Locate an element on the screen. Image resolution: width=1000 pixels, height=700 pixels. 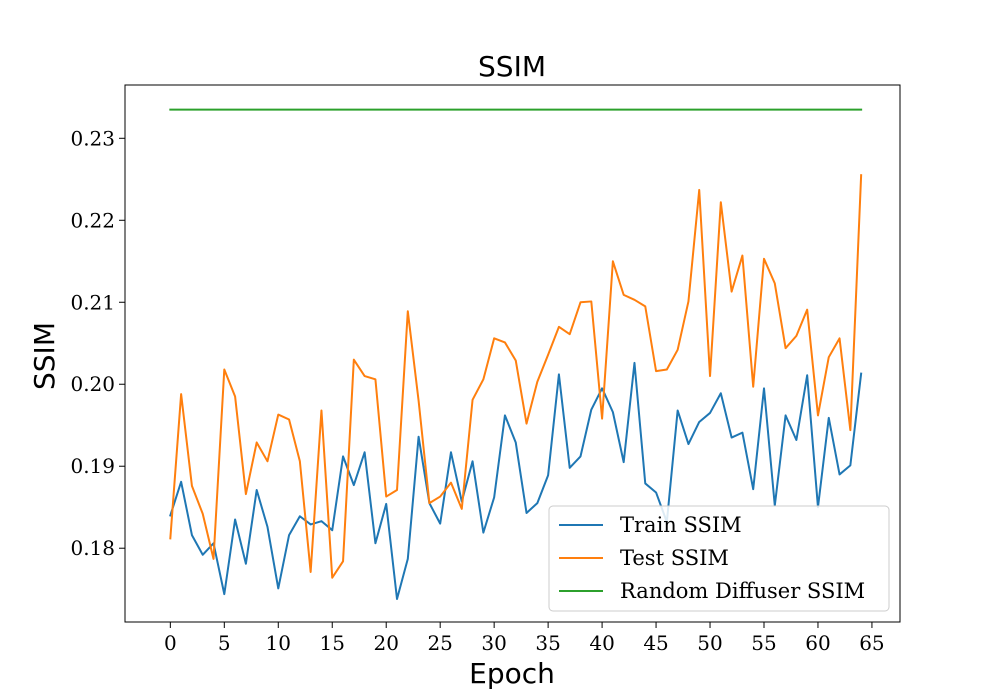
legend-label: Train SSIM is located at coordinates (681, 525).